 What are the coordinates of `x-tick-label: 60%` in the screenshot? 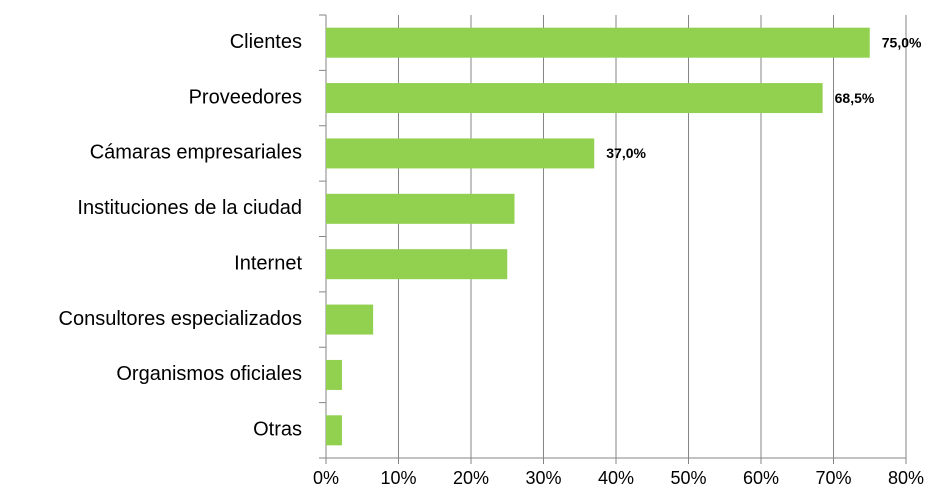 It's located at (761, 478).